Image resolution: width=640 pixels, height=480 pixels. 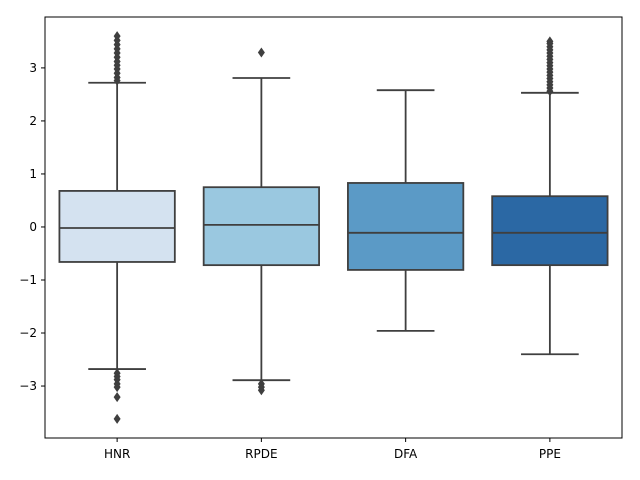 What do you see at coordinates (33, 174) in the screenshot?
I see `y-tick-label: 1` at bounding box center [33, 174].